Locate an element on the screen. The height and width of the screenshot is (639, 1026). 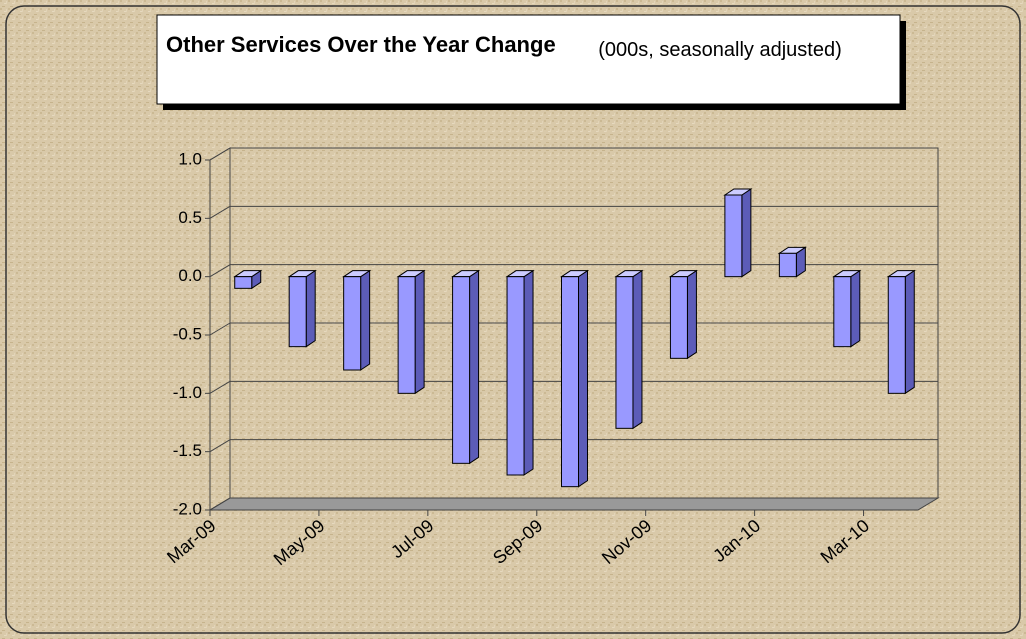
chart-subtitle: (000s, seasonally adjusted) is located at coordinates (720, 50).